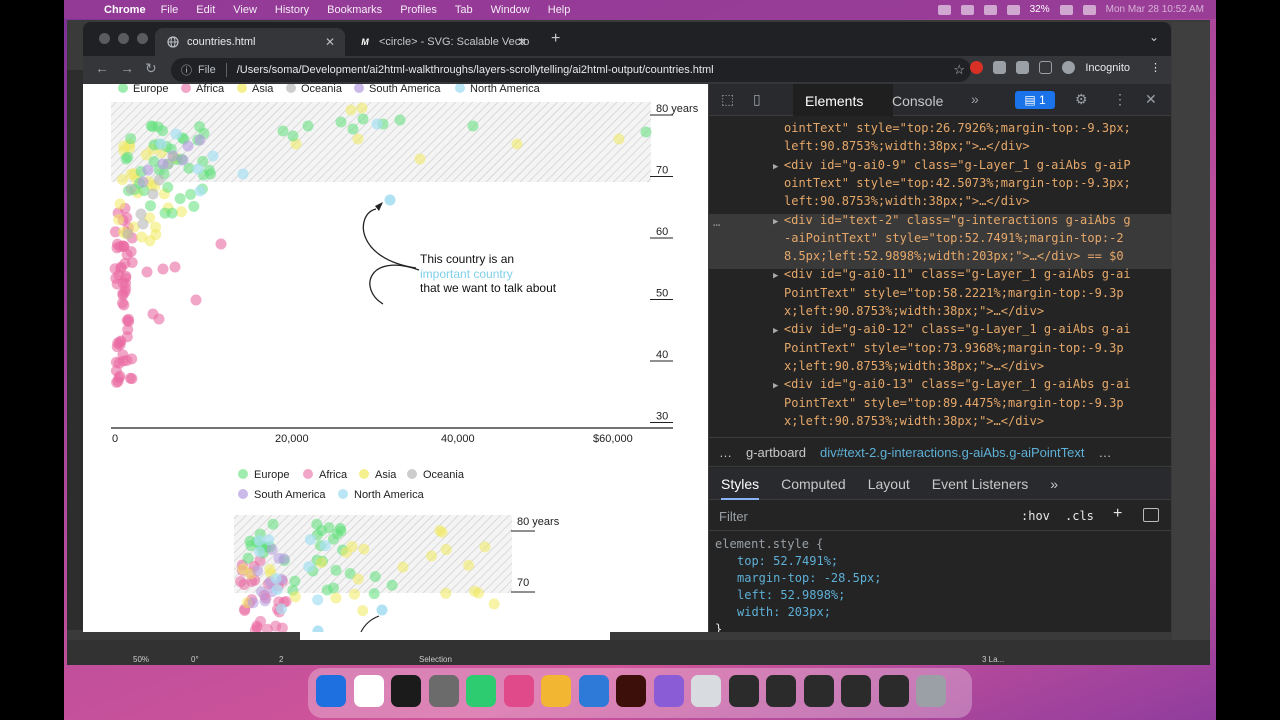  What do you see at coordinates (813, 483) in the screenshot?
I see `tab-computed: Computed` at bounding box center [813, 483].